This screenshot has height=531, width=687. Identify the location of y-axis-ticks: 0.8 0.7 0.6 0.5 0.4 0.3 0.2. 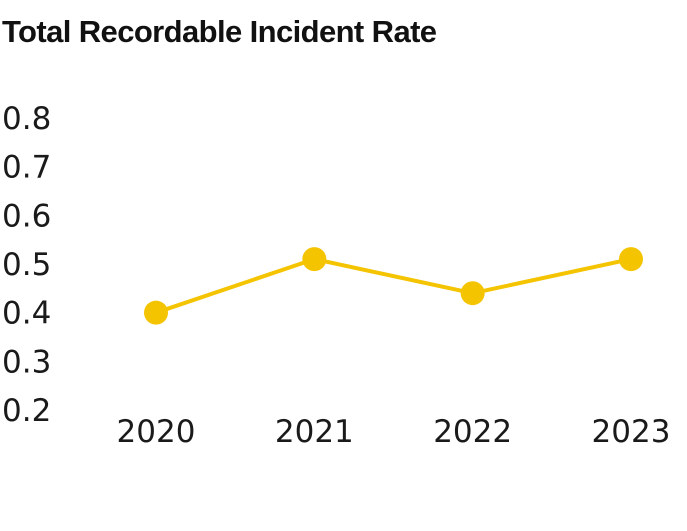
(26, 265).